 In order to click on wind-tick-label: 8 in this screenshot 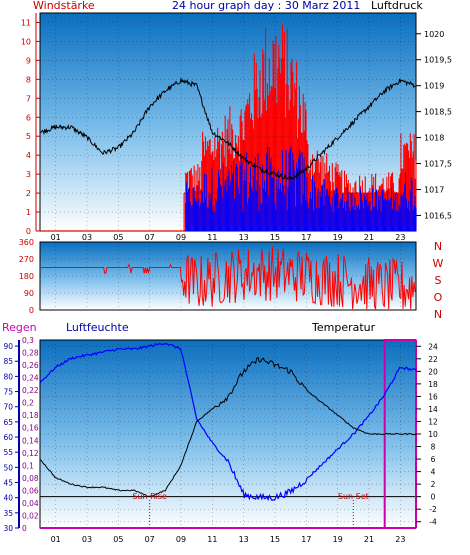, I will do `click(28, 79)`.